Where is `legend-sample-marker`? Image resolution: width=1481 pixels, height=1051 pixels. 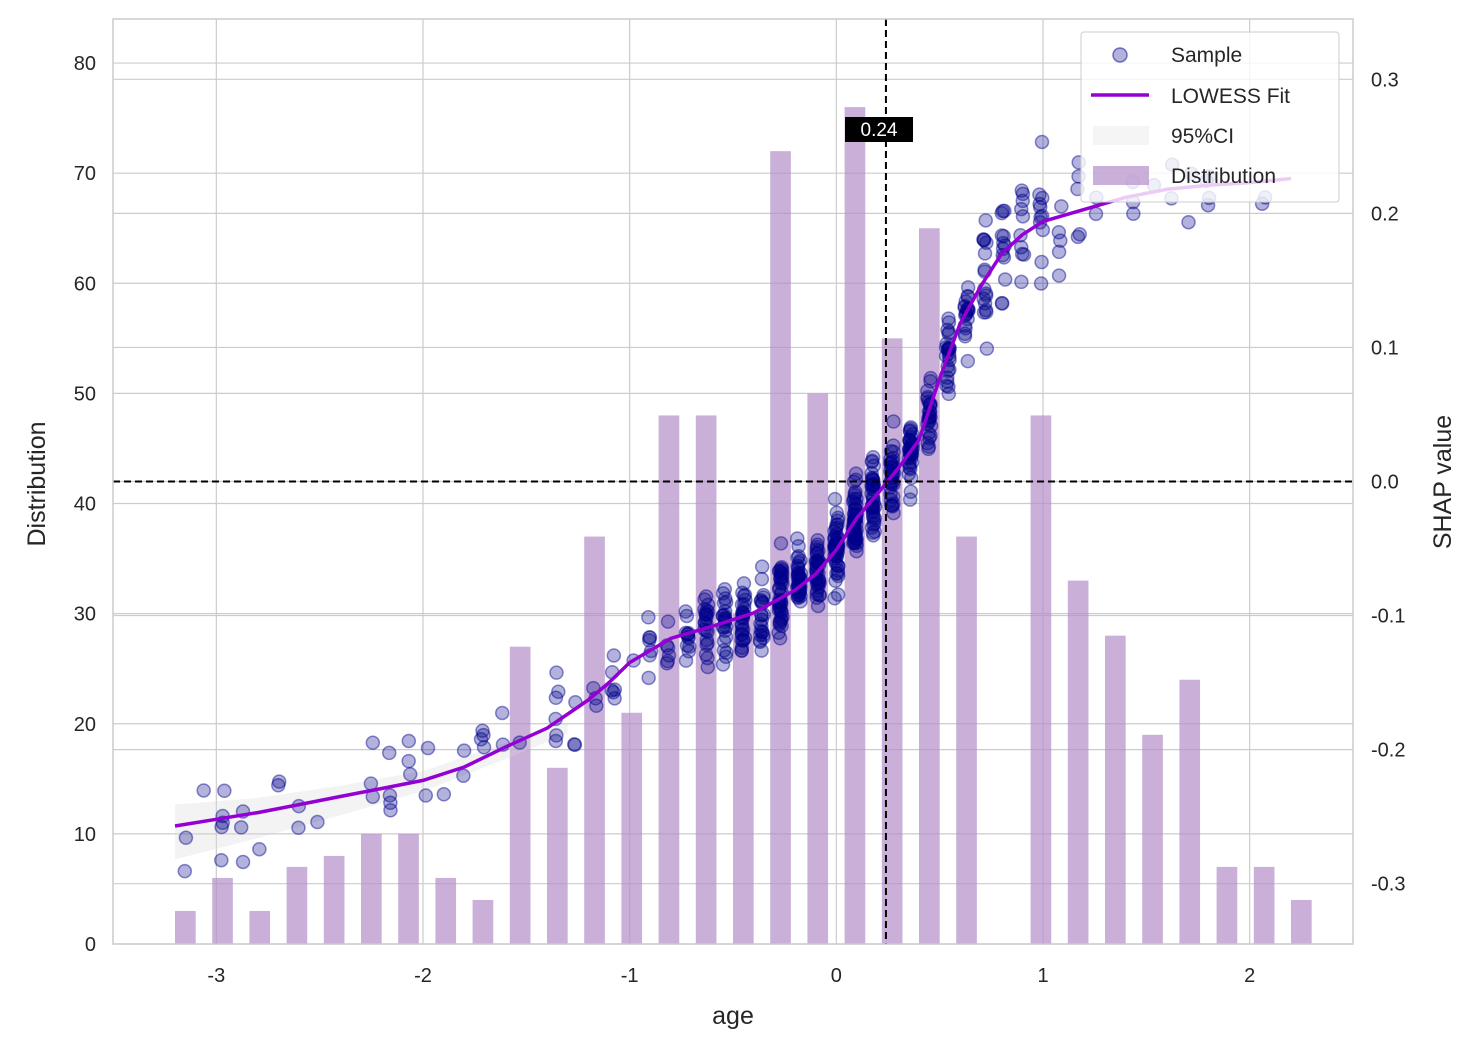
legend-sample-marker is located at coordinates (1120, 55).